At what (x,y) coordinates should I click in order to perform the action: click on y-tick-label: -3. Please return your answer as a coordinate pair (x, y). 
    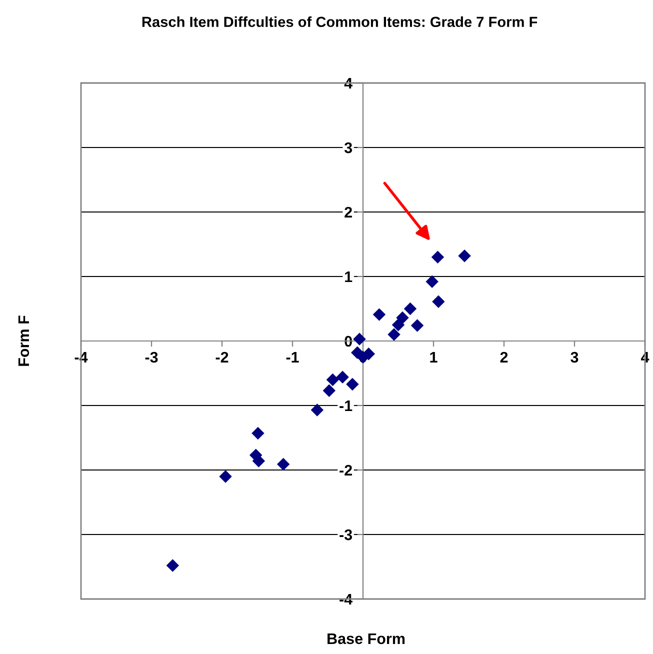
    Looking at the image, I should click on (346, 534).